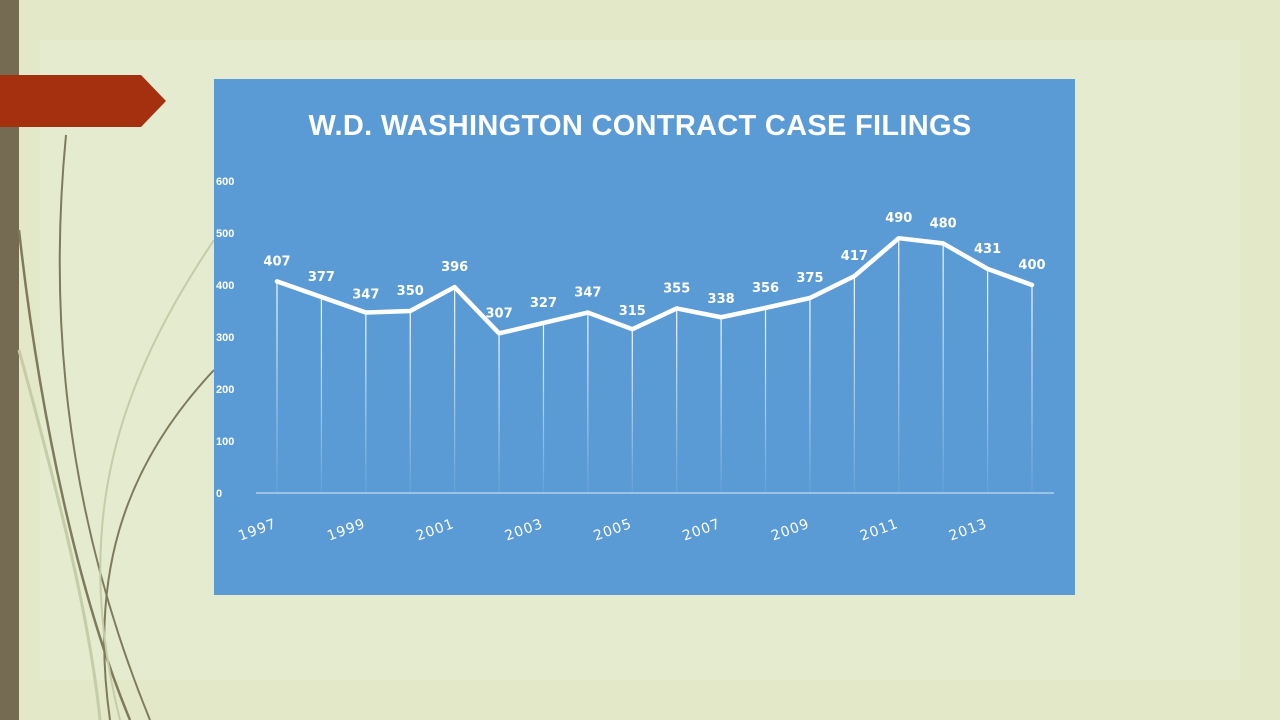 The height and width of the screenshot is (720, 1280). Describe the element at coordinates (219, 494) in the screenshot. I see `y-tick-label: 0` at that location.